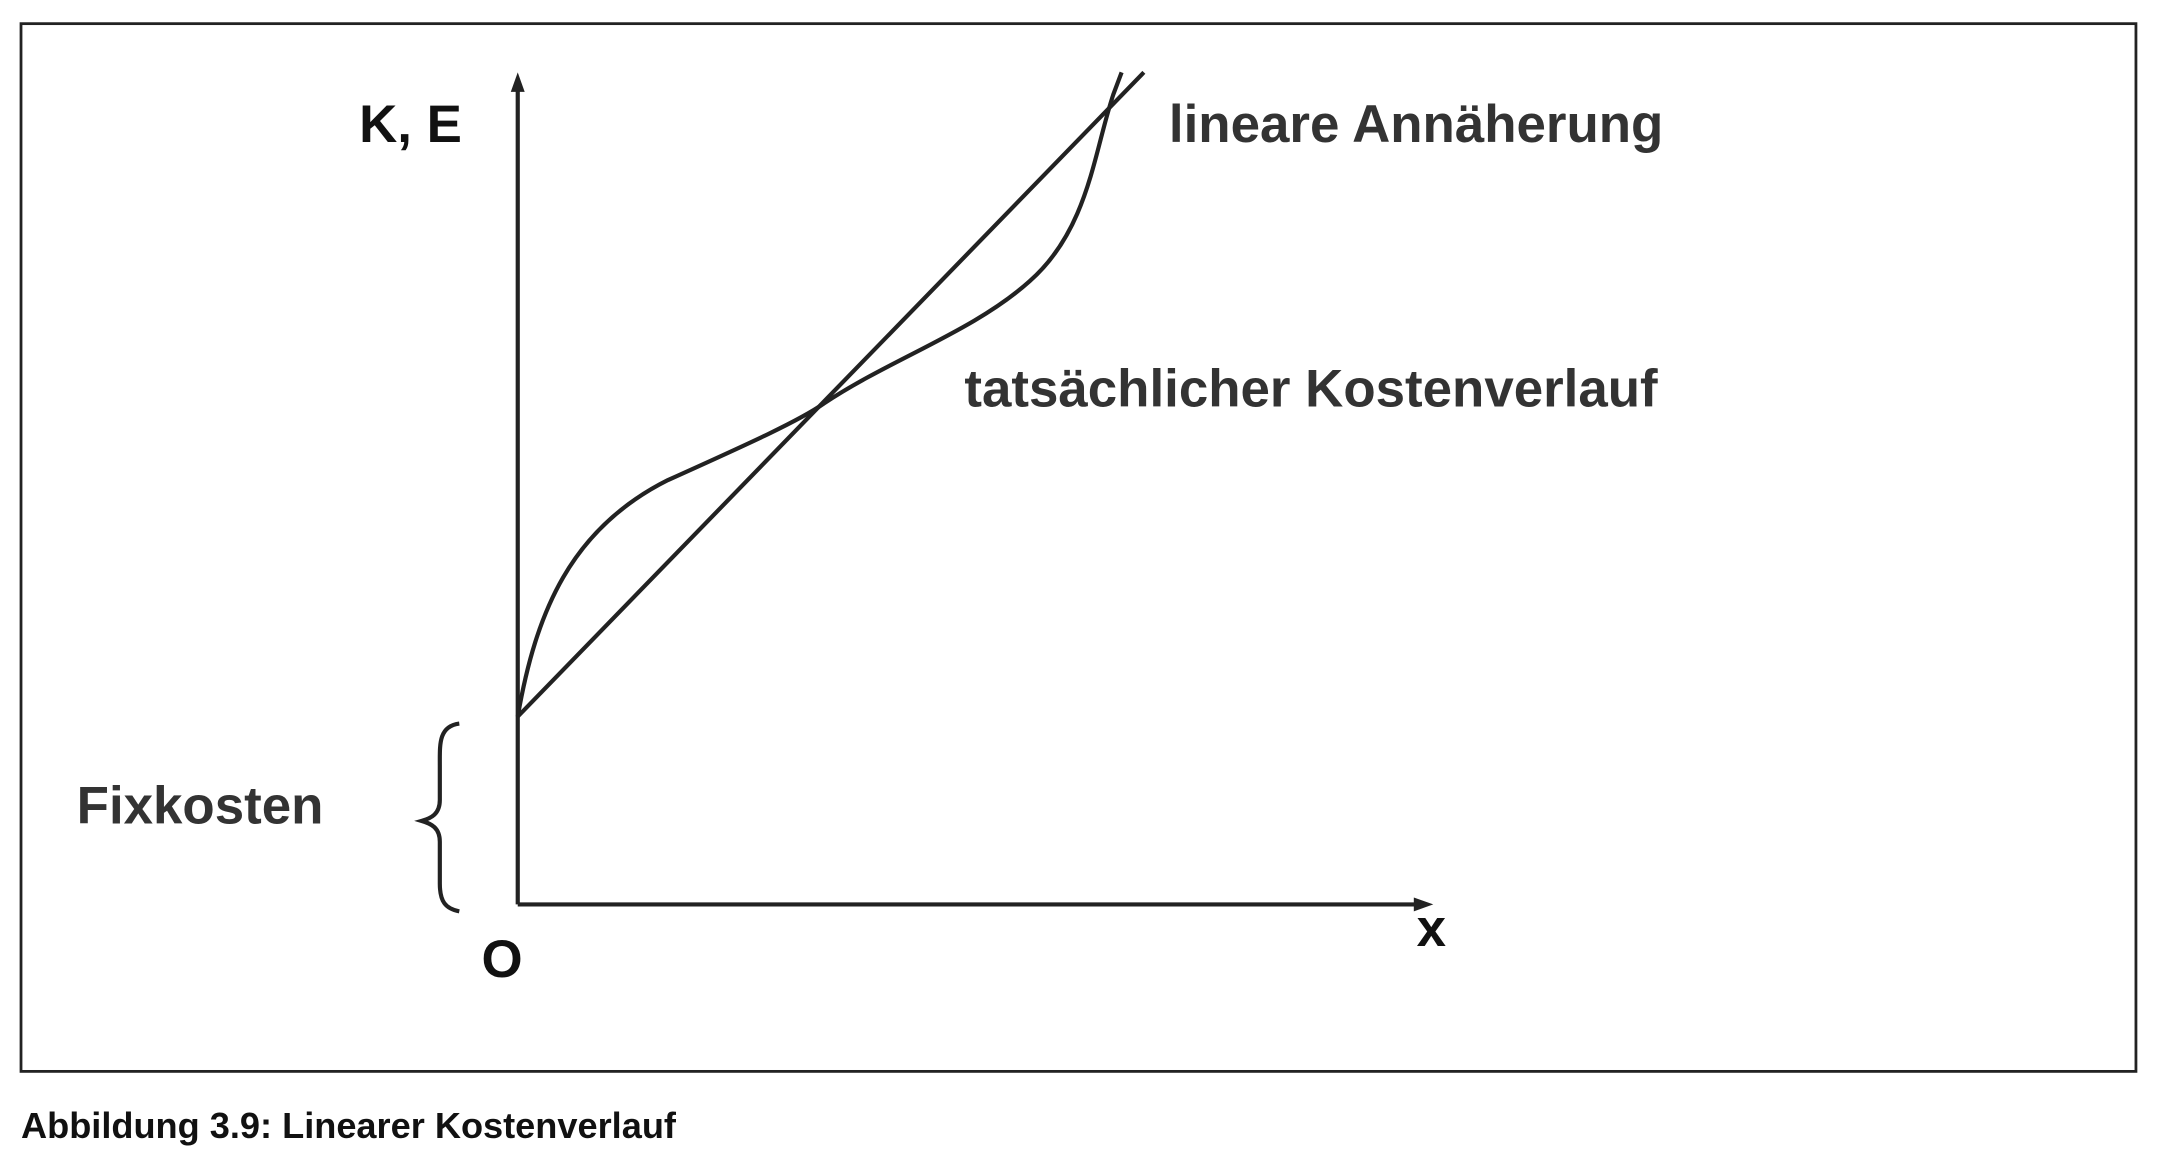 This screenshot has height=1166, width=2182. What do you see at coordinates (517, 82) in the screenshot?
I see `y-axis-arrow` at bounding box center [517, 82].